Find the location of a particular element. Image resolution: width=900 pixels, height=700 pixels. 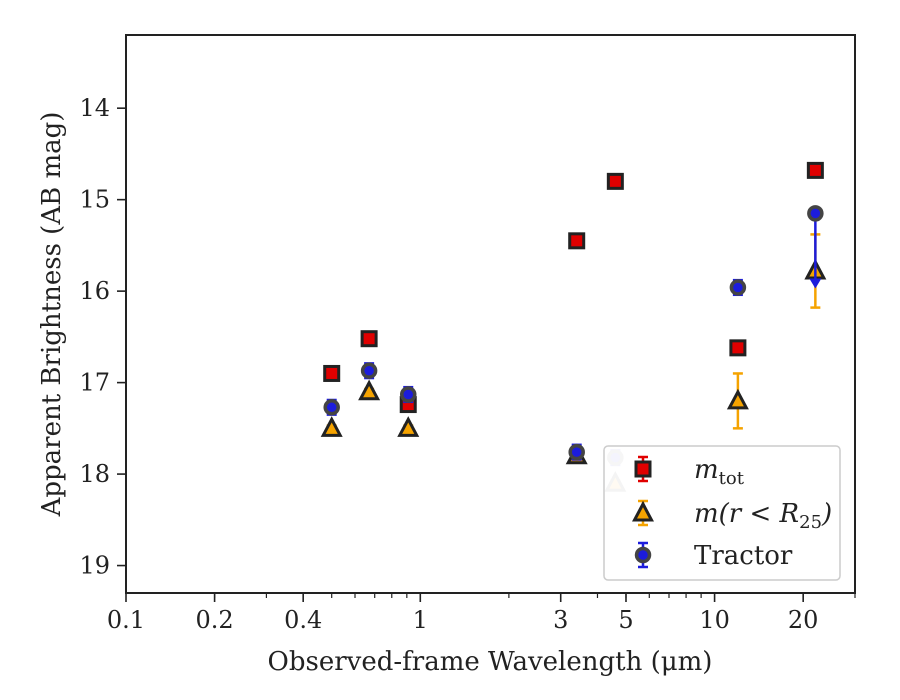

legend-frame is located at coordinates (722, 513).